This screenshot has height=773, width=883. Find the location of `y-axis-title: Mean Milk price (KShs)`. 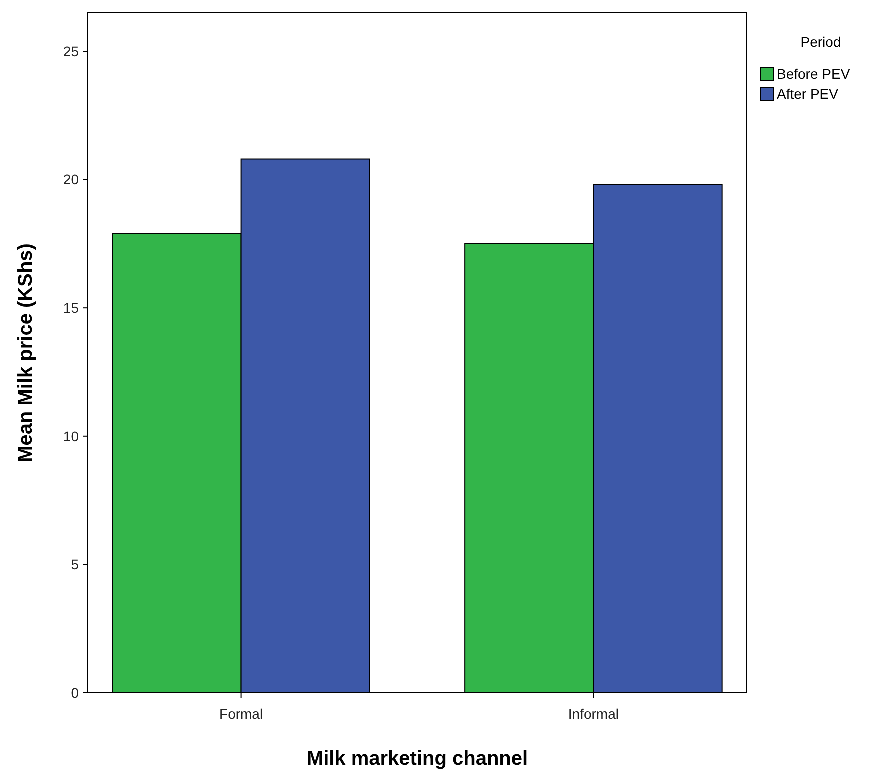

y-axis-title: Mean Milk price (KShs) is located at coordinates (26, 353).